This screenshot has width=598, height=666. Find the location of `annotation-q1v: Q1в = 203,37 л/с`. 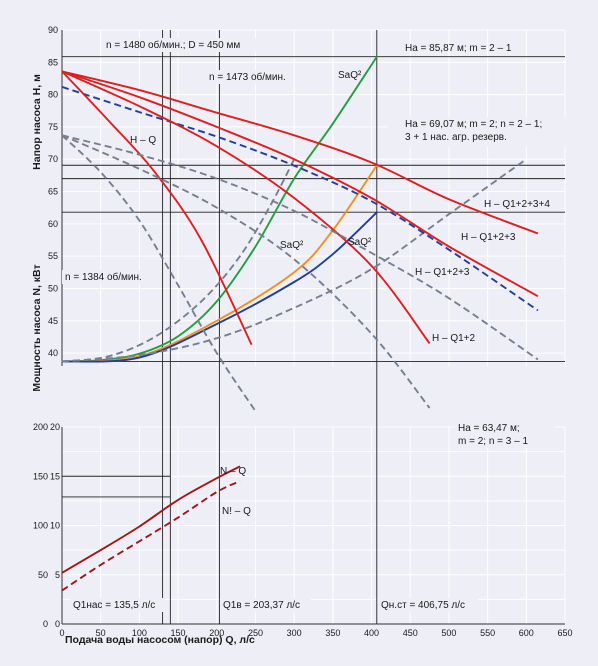

annotation-q1v: Q1в = 203,37 л/с is located at coordinates (261, 605).